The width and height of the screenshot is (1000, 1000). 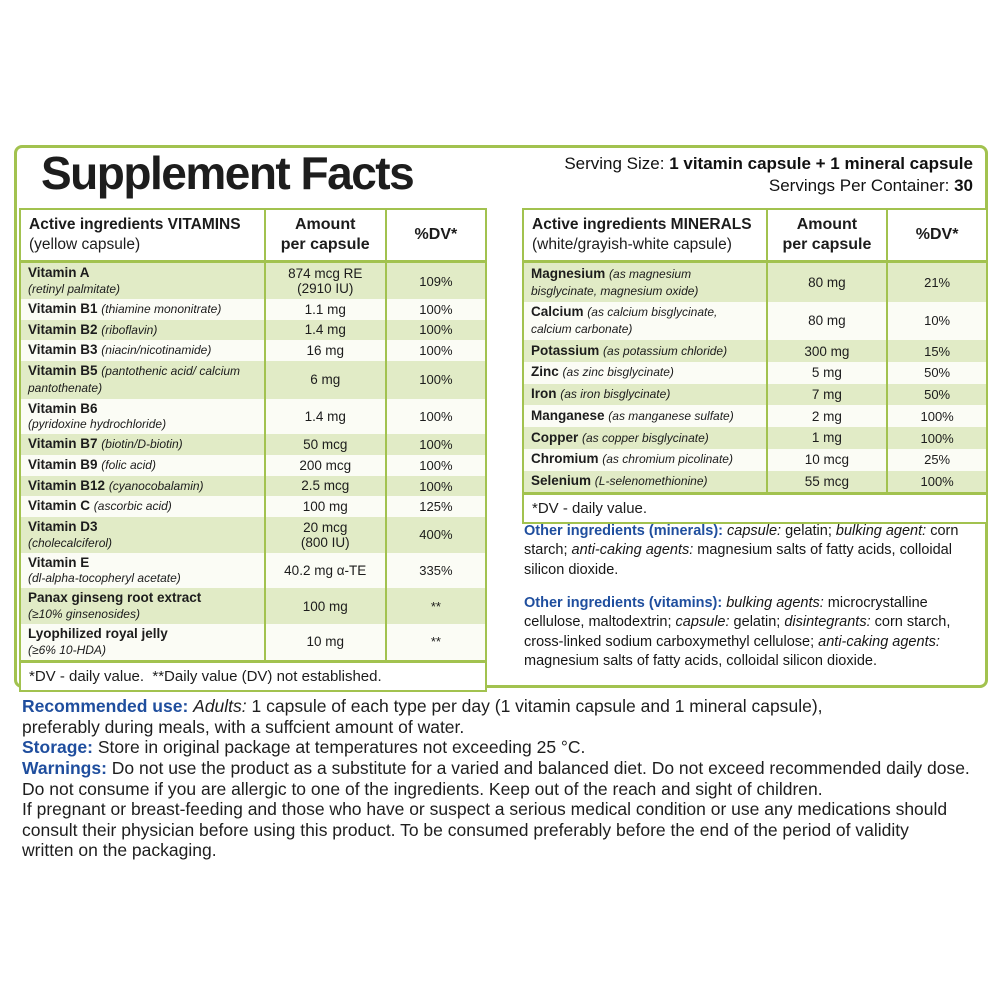 I want to click on ingredient-detail: (retinyl palmitate), so click(x=74, y=289).